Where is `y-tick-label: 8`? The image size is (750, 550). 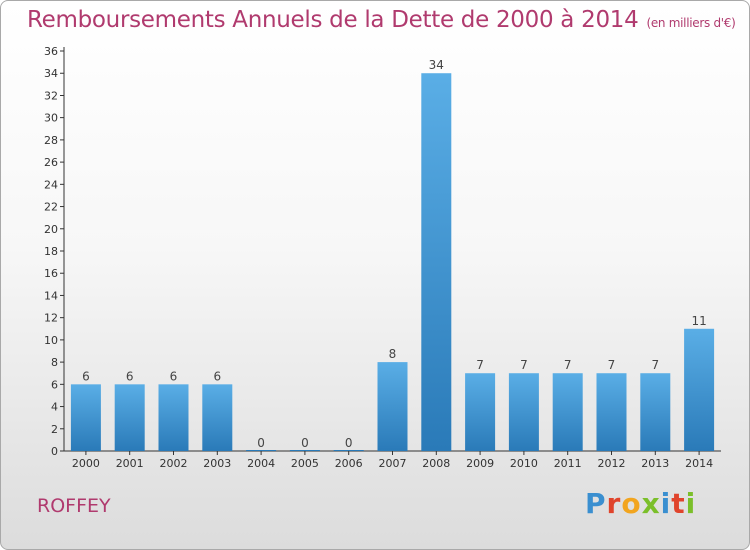 y-tick-label: 8 is located at coordinates (54, 362).